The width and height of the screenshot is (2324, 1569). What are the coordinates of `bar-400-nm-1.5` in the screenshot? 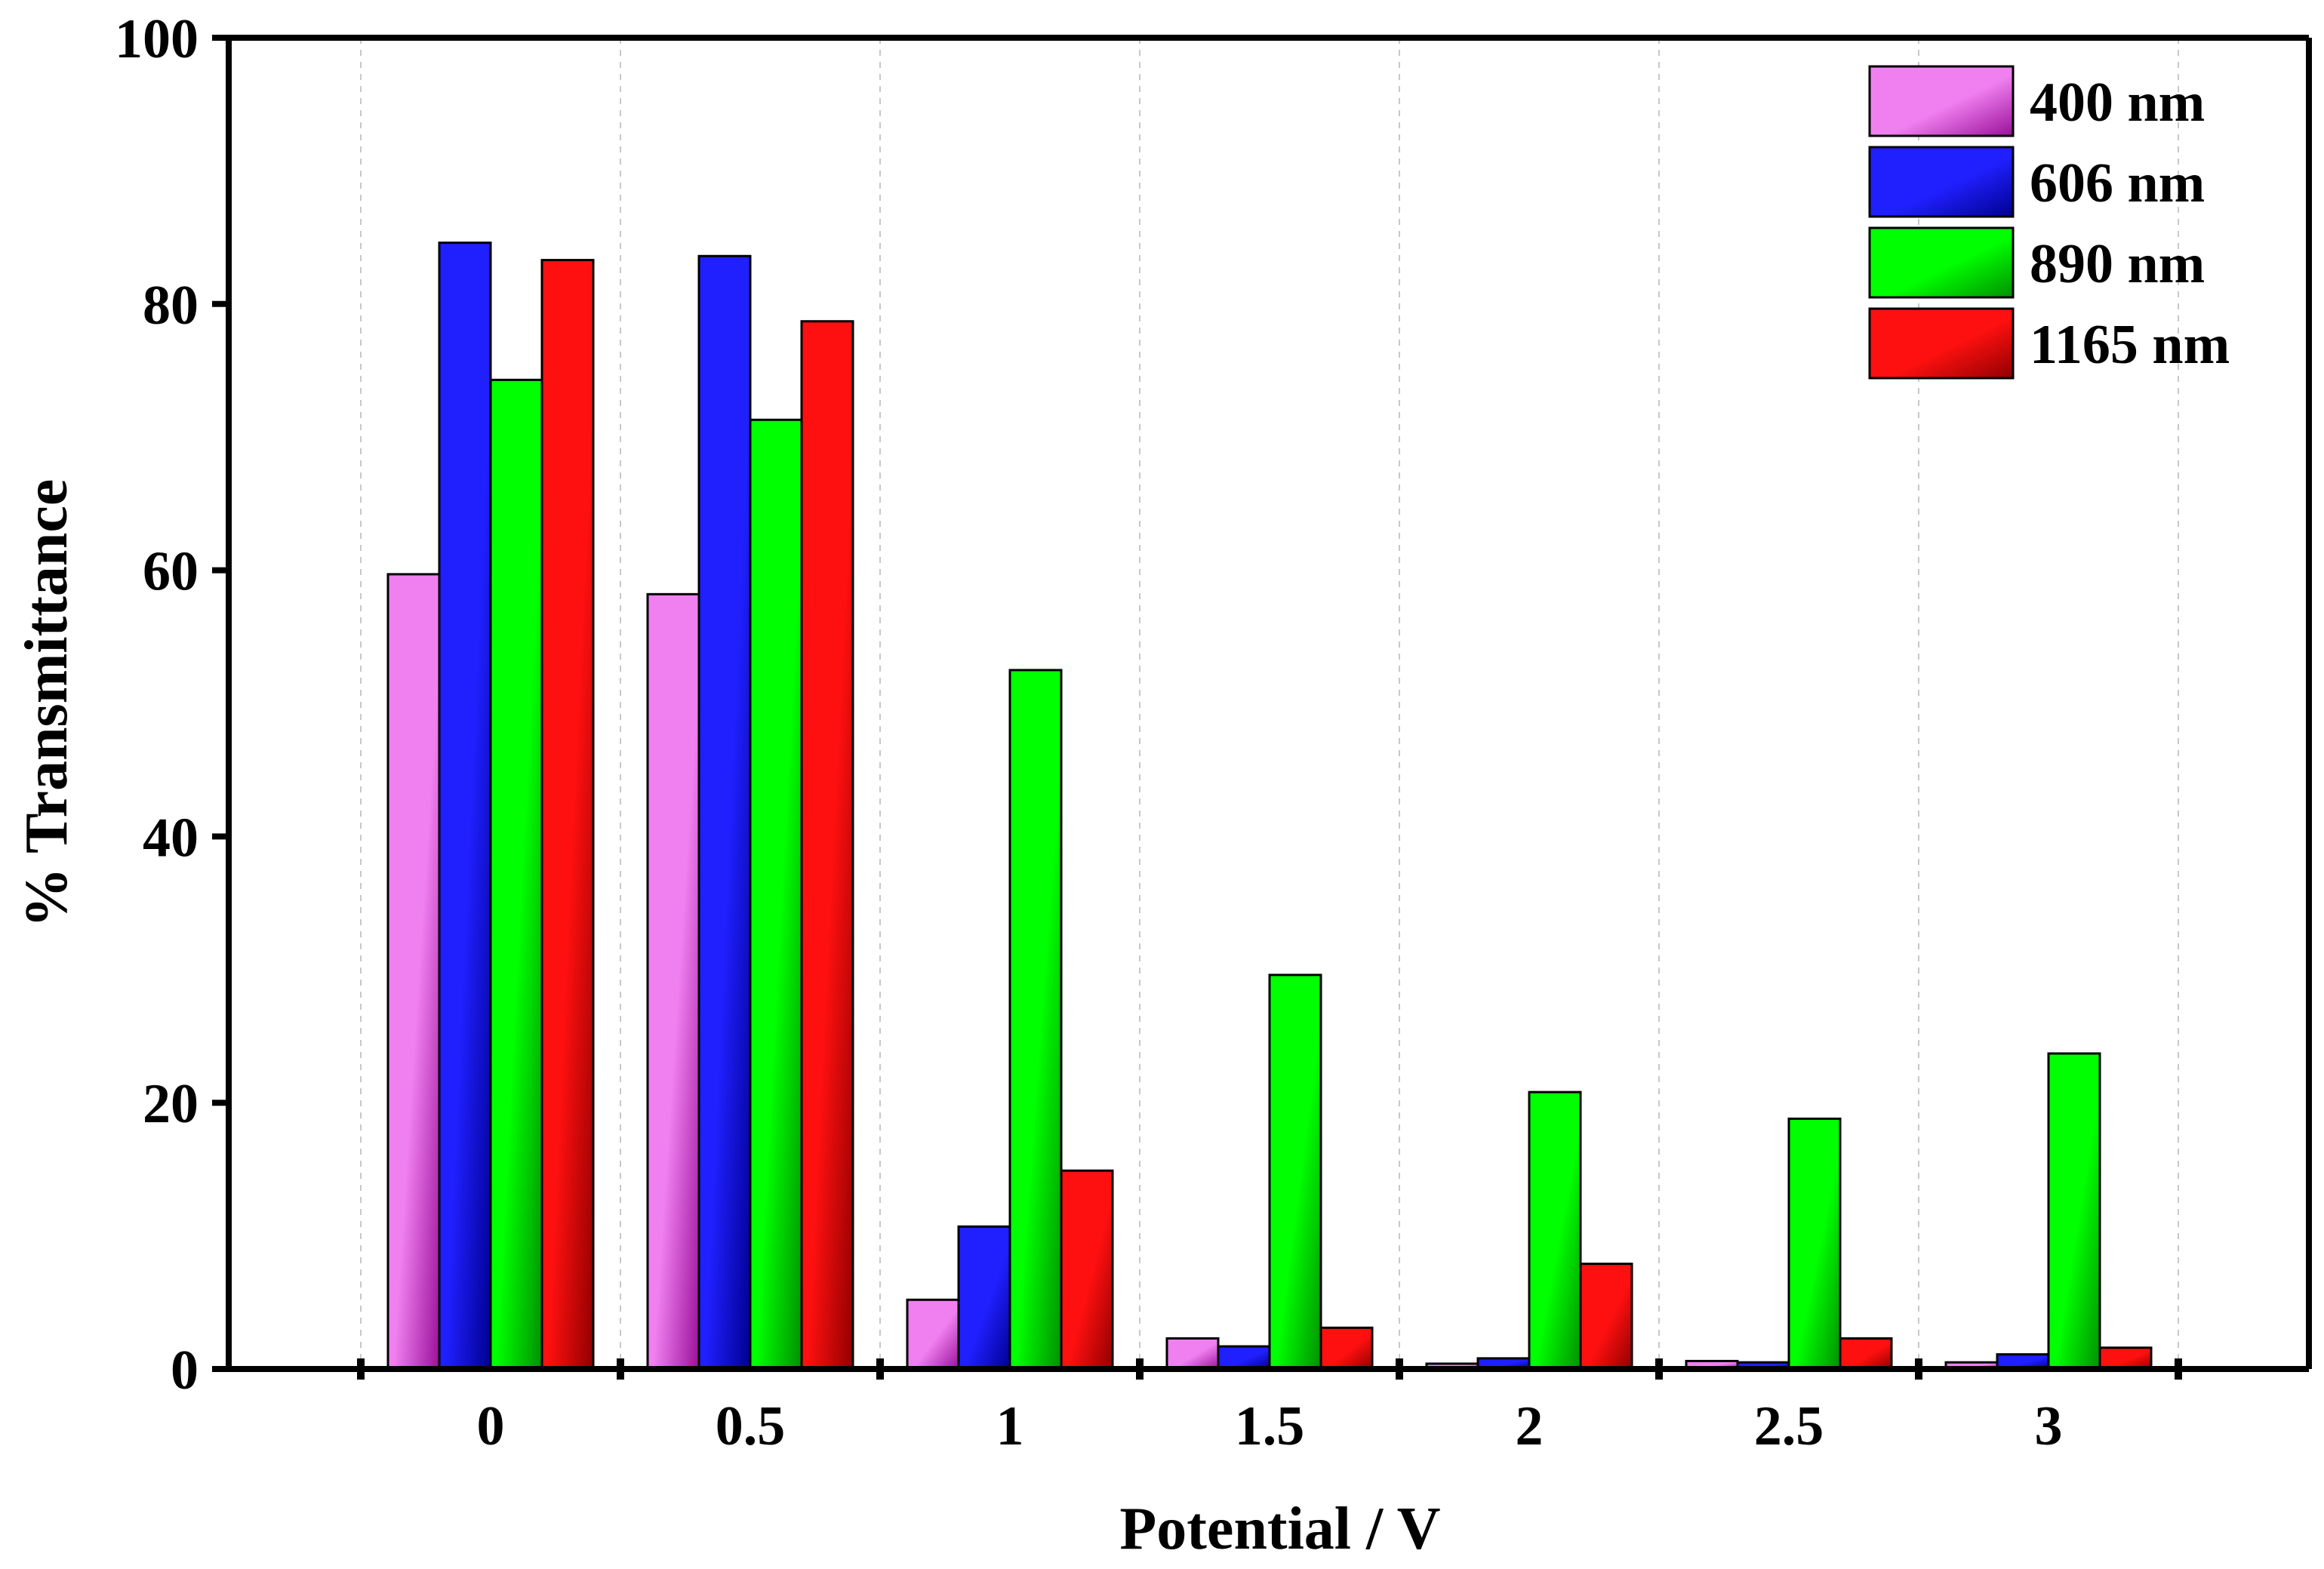 It's located at (1192, 1354).